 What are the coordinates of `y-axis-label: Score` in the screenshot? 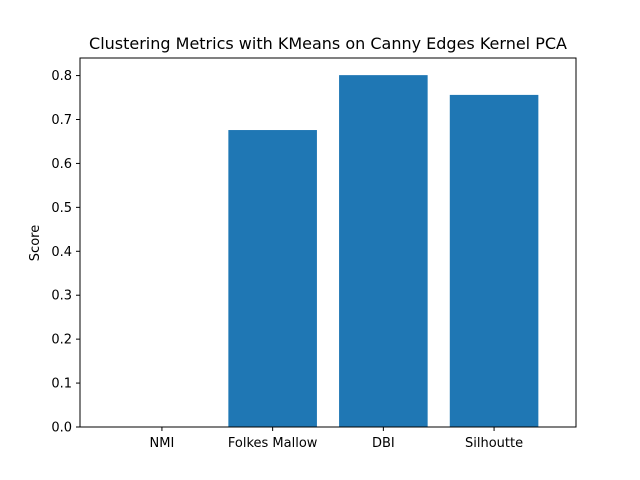 It's located at (35, 243).